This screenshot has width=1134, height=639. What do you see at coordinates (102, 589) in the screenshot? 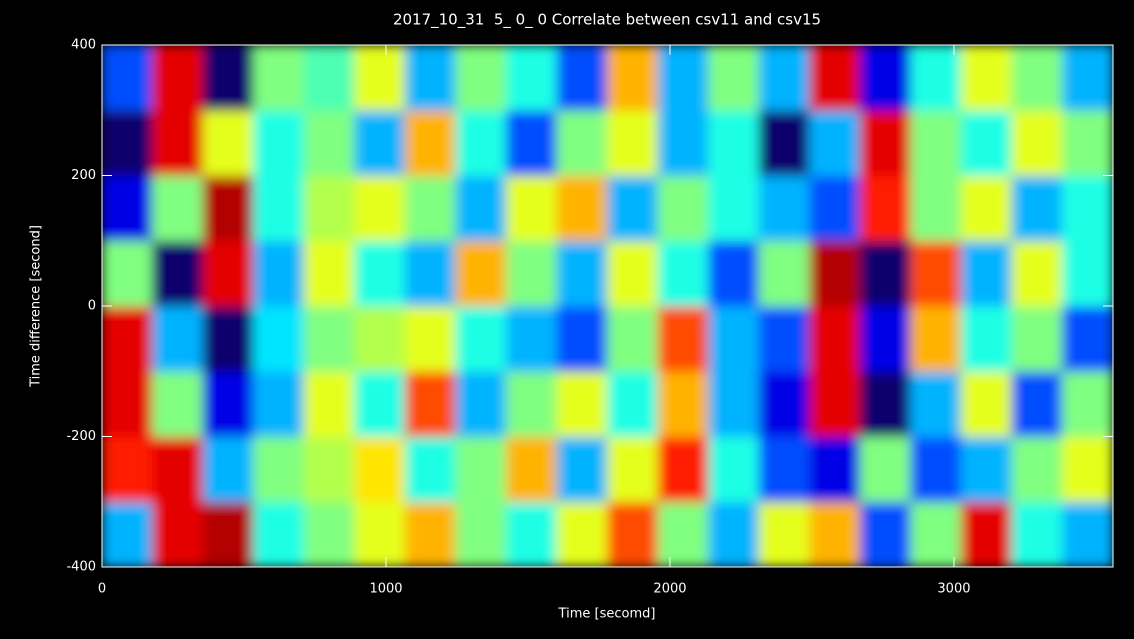
I see `x-tick-label: 0` at bounding box center [102, 589].